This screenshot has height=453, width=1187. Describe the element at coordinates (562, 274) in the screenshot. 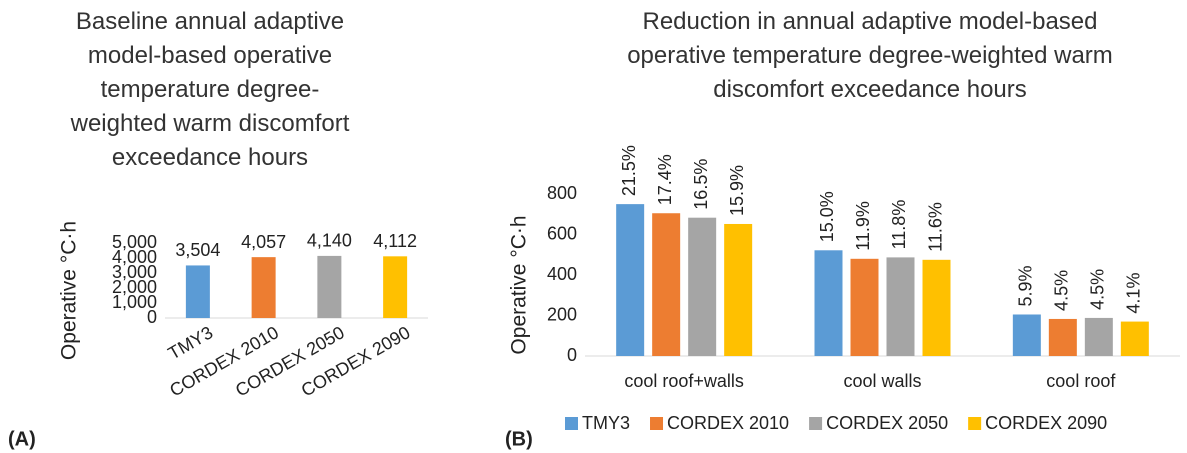

I see `y-tick-label: 400` at that location.